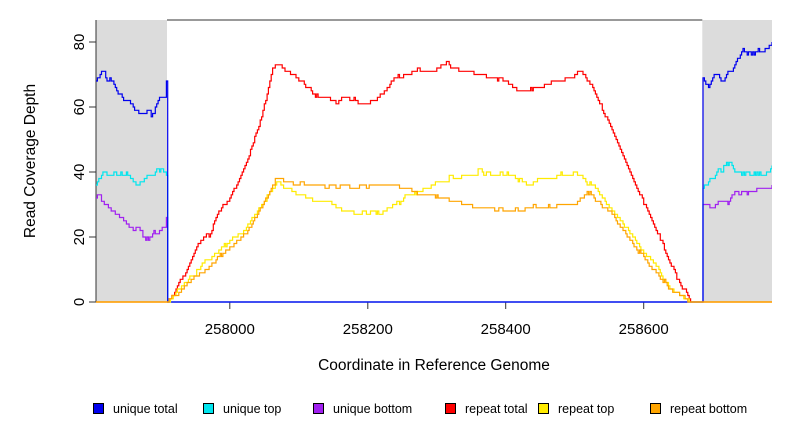 This screenshot has height=432, width=792. Describe the element at coordinates (368, 329) in the screenshot. I see `x-tick-label: 258200` at that location.